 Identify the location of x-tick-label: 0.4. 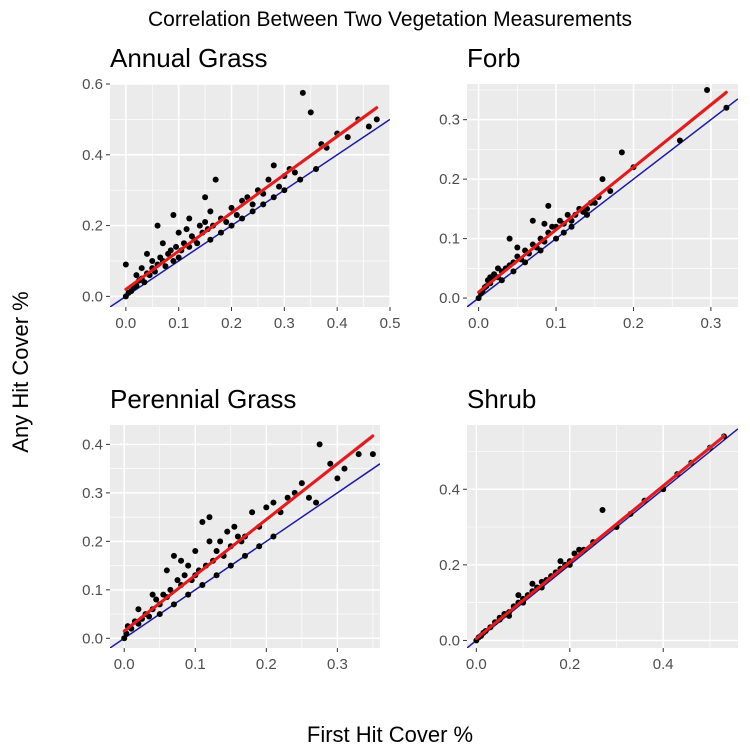
(663, 664).